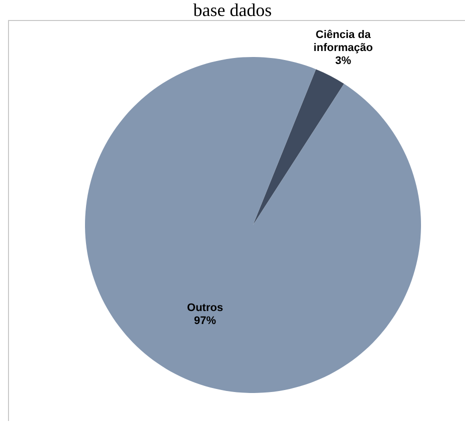  Describe the element at coordinates (344, 41) in the screenshot. I see `slice-label: Ciência da informação` at that location.